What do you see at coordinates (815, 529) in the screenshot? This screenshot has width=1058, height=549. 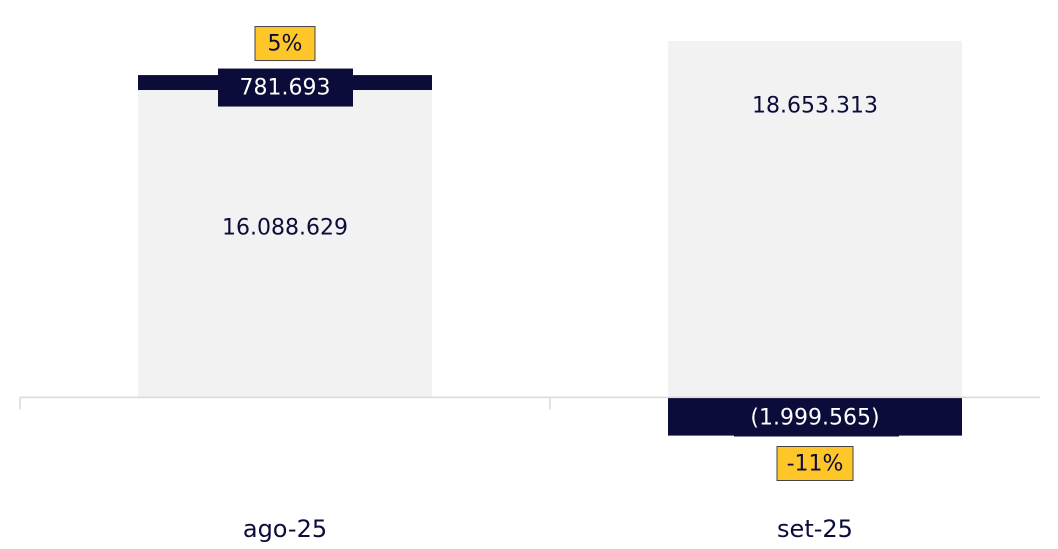 I see `x-tick-label: set-25` at bounding box center [815, 529].